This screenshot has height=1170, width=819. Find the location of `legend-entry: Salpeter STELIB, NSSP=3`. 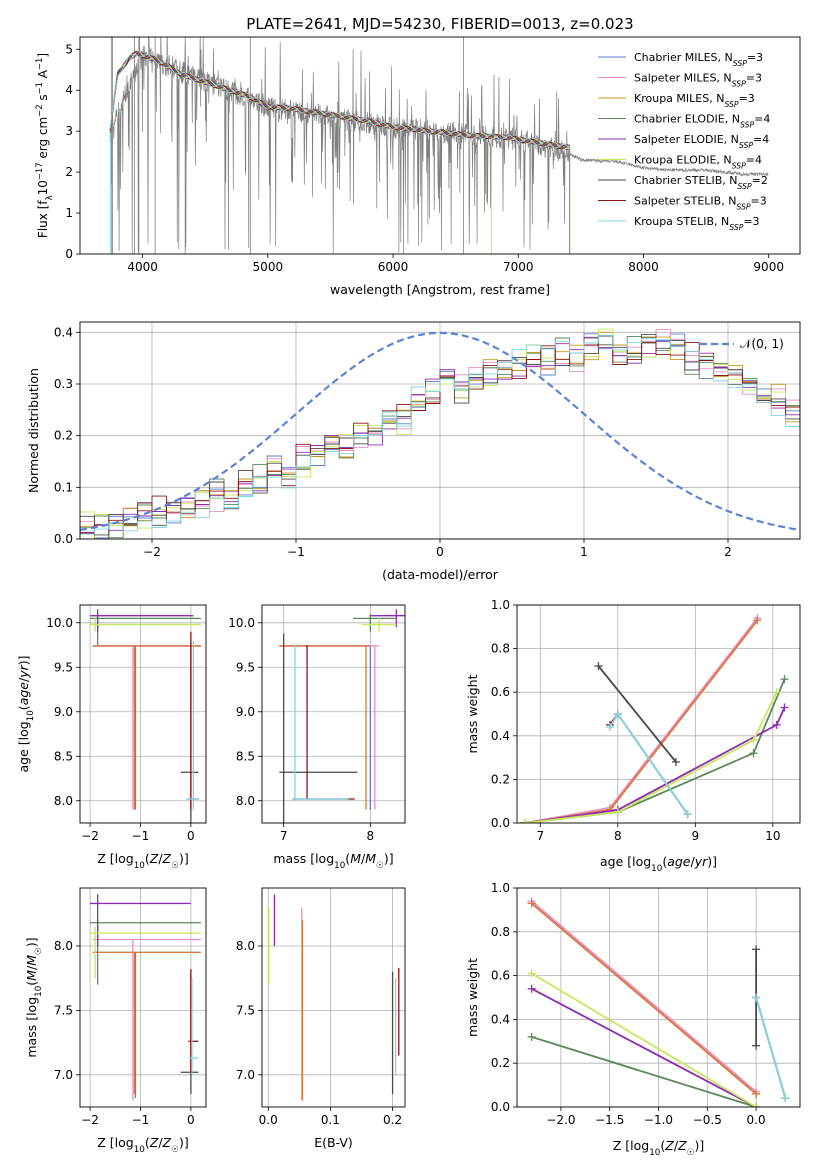

legend-entry: Salpeter STELIB, NSSP=3 is located at coordinates (700, 203).